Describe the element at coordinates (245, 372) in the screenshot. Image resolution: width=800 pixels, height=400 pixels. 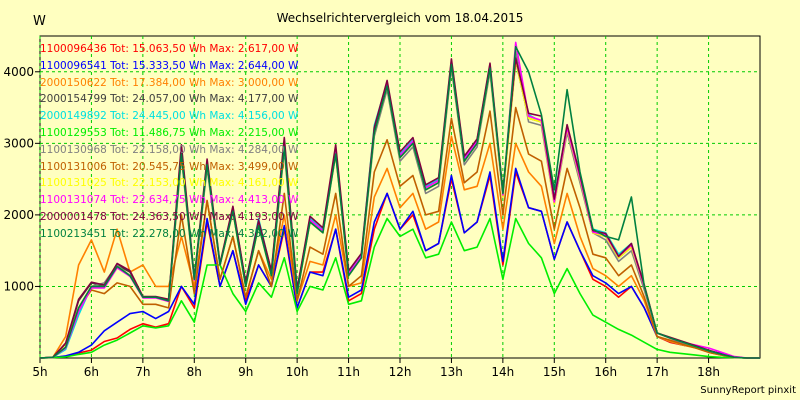
I see `x-tick-label: 9h` at that location.